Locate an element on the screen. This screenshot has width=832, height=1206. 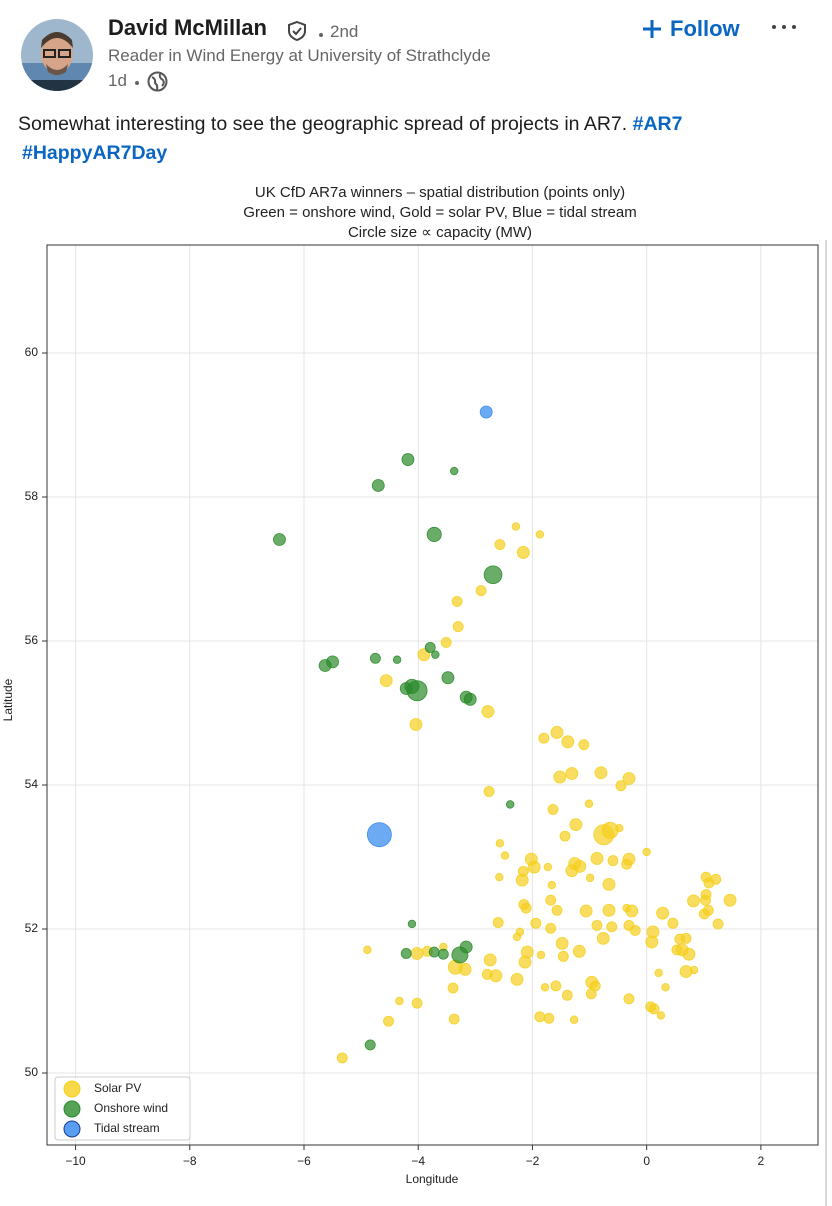
more-menu is located at coordinates (784, 27).